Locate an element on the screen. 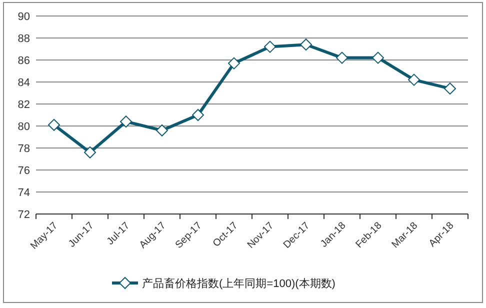 The height and width of the screenshot is (308, 486). y-tick-label: 78 is located at coordinates (24, 149).